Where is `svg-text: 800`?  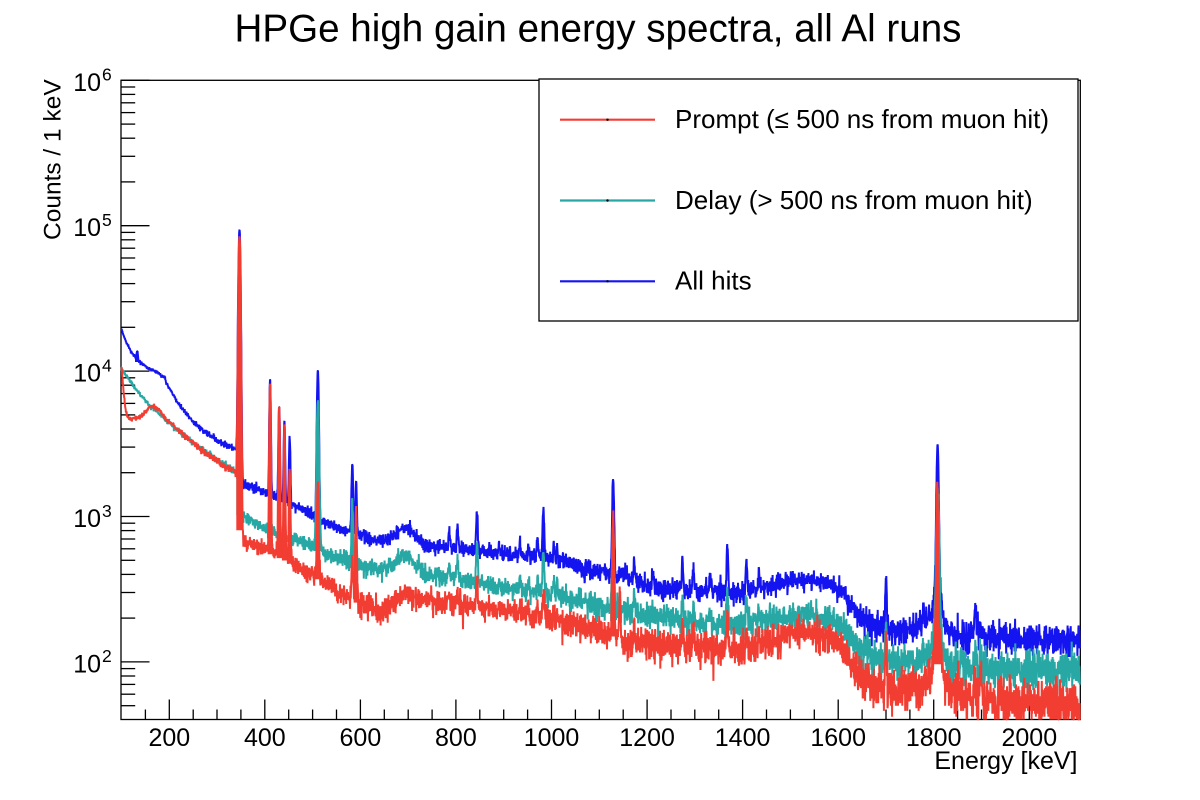 svg-text: 800 is located at coordinates (456, 738).